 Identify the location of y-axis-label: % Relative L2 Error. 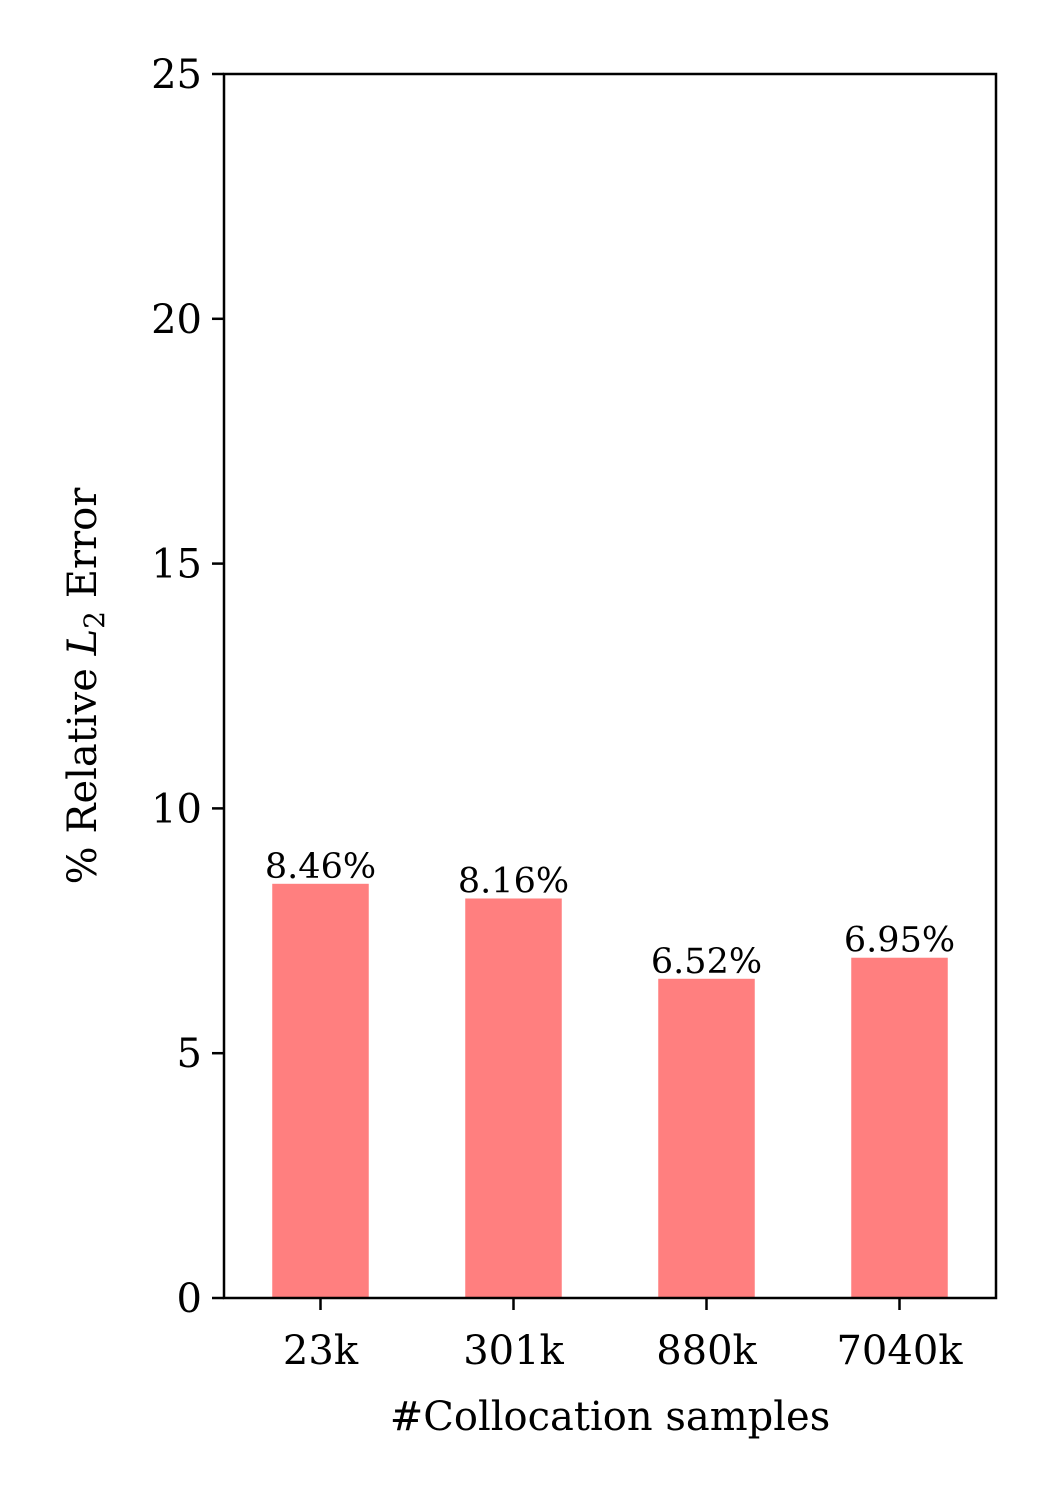
(85, 686).